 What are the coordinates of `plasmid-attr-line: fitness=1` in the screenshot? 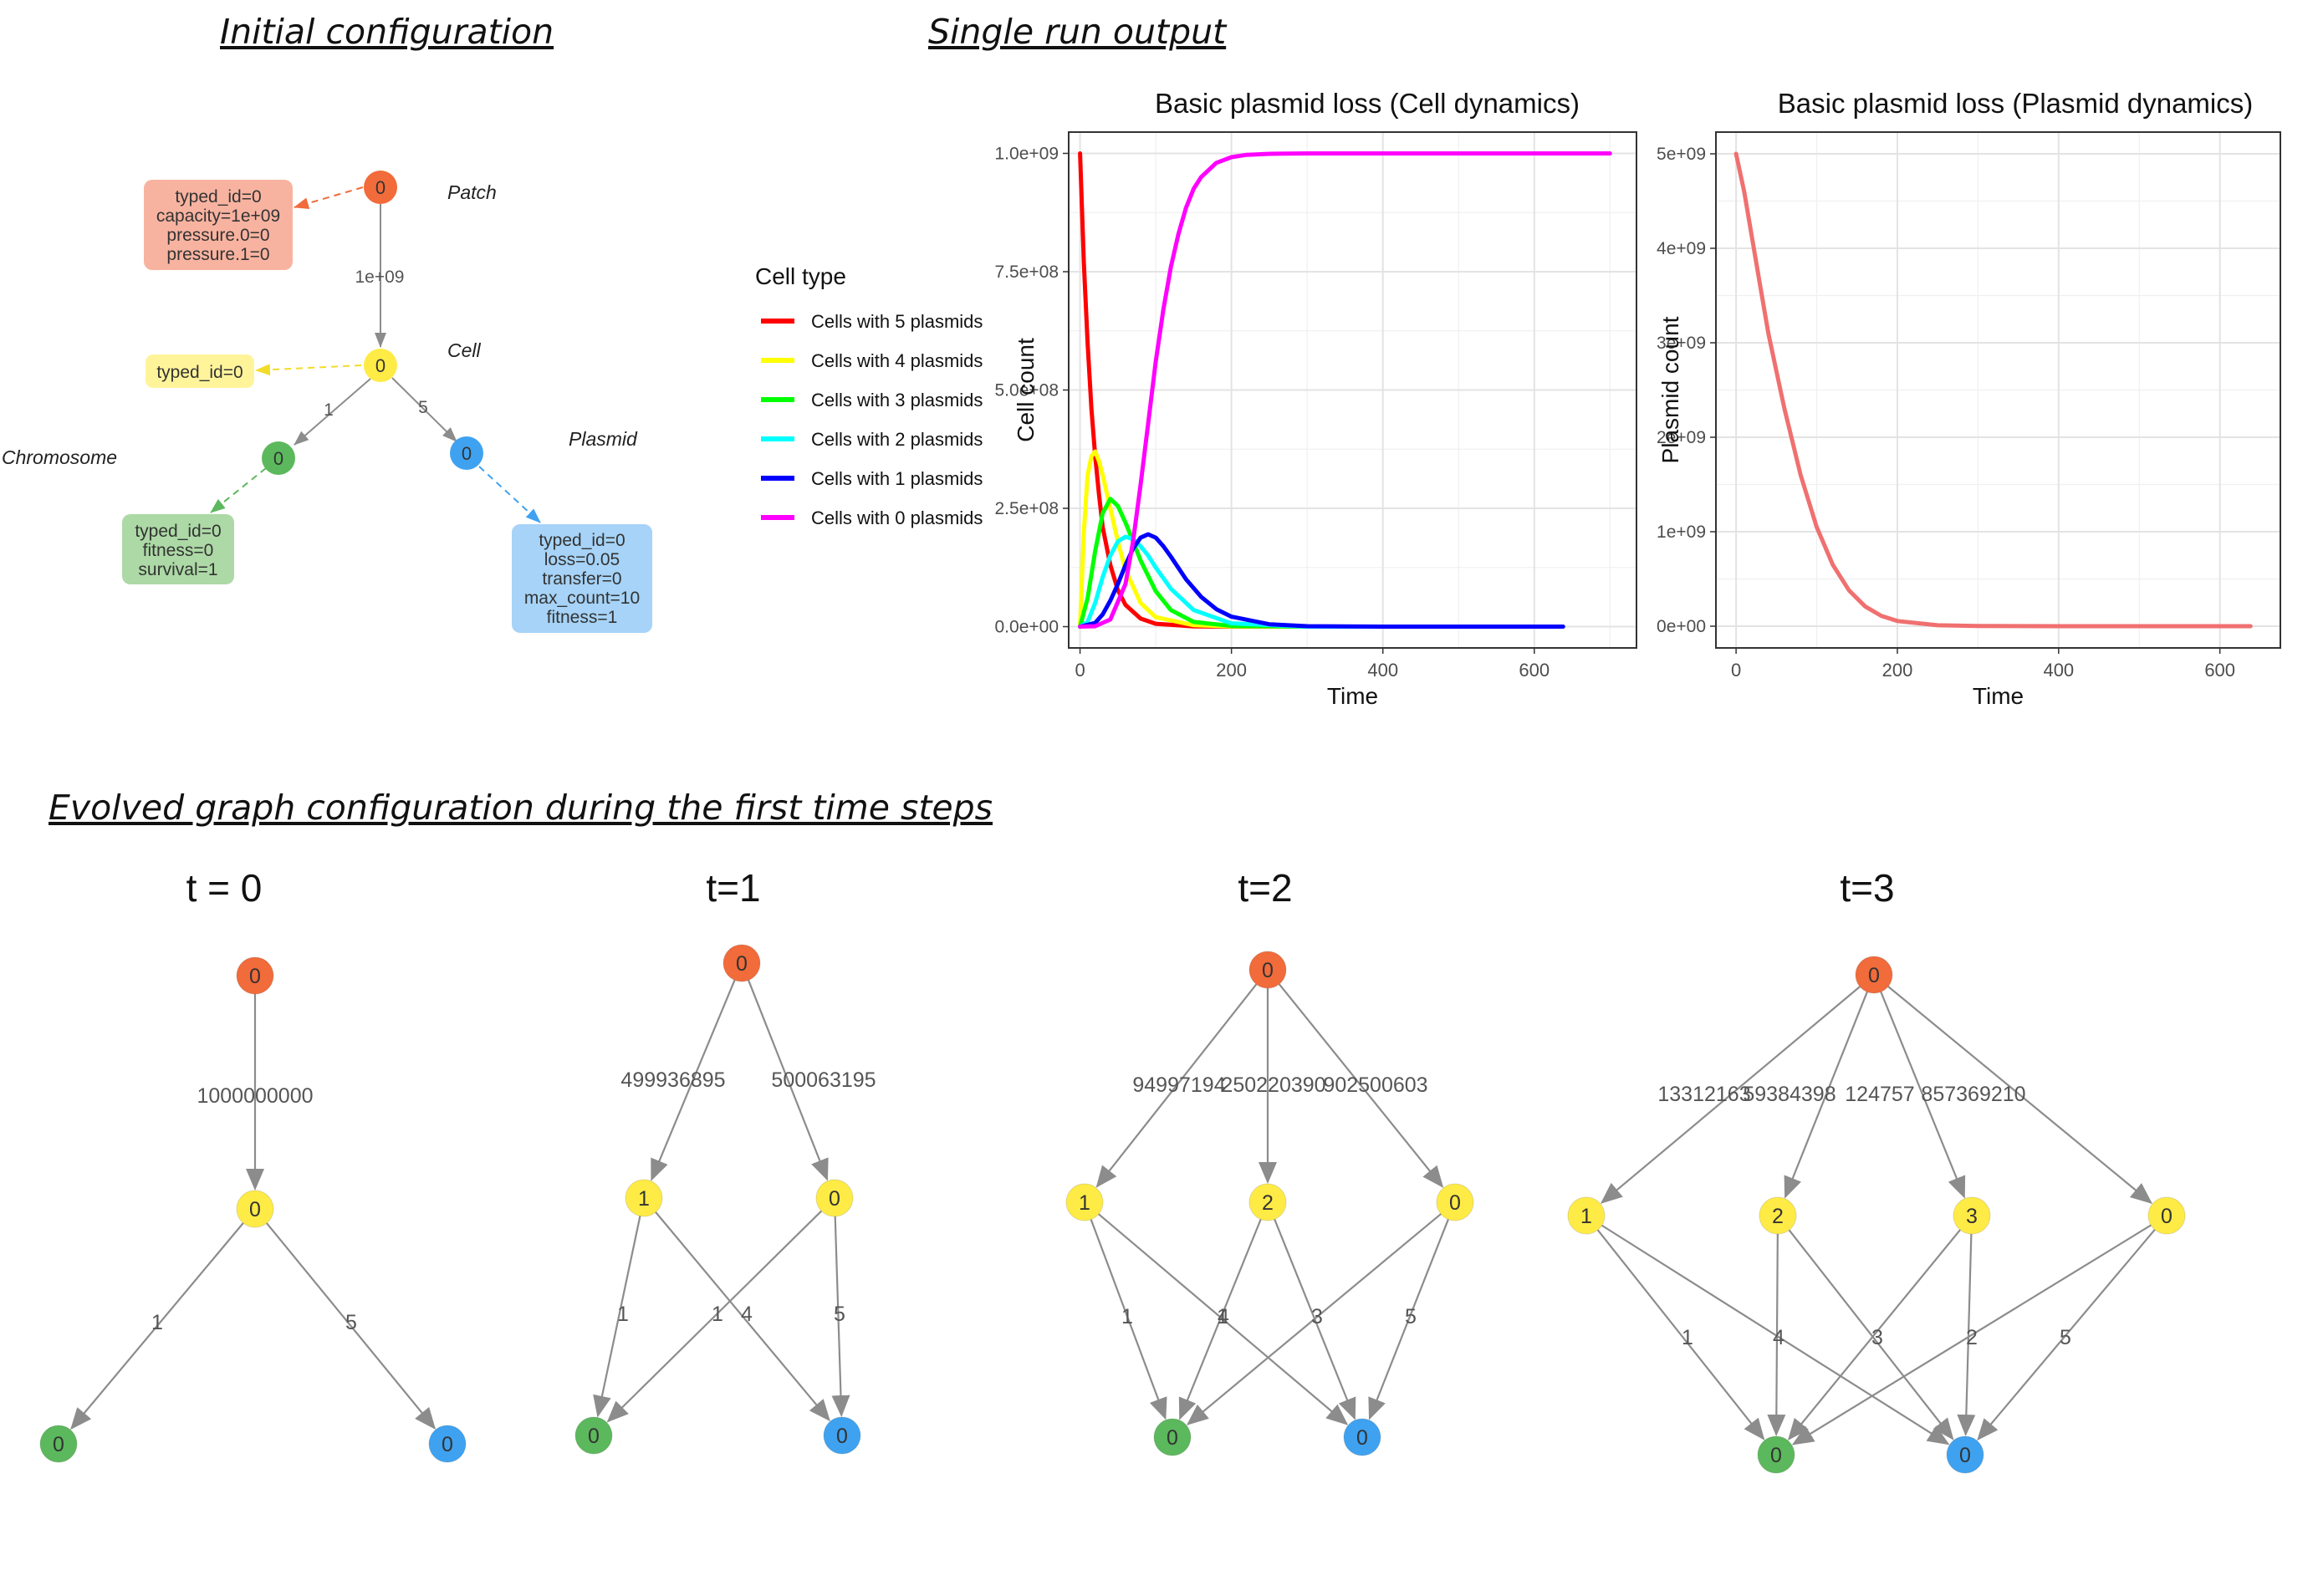 It's located at (582, 617).